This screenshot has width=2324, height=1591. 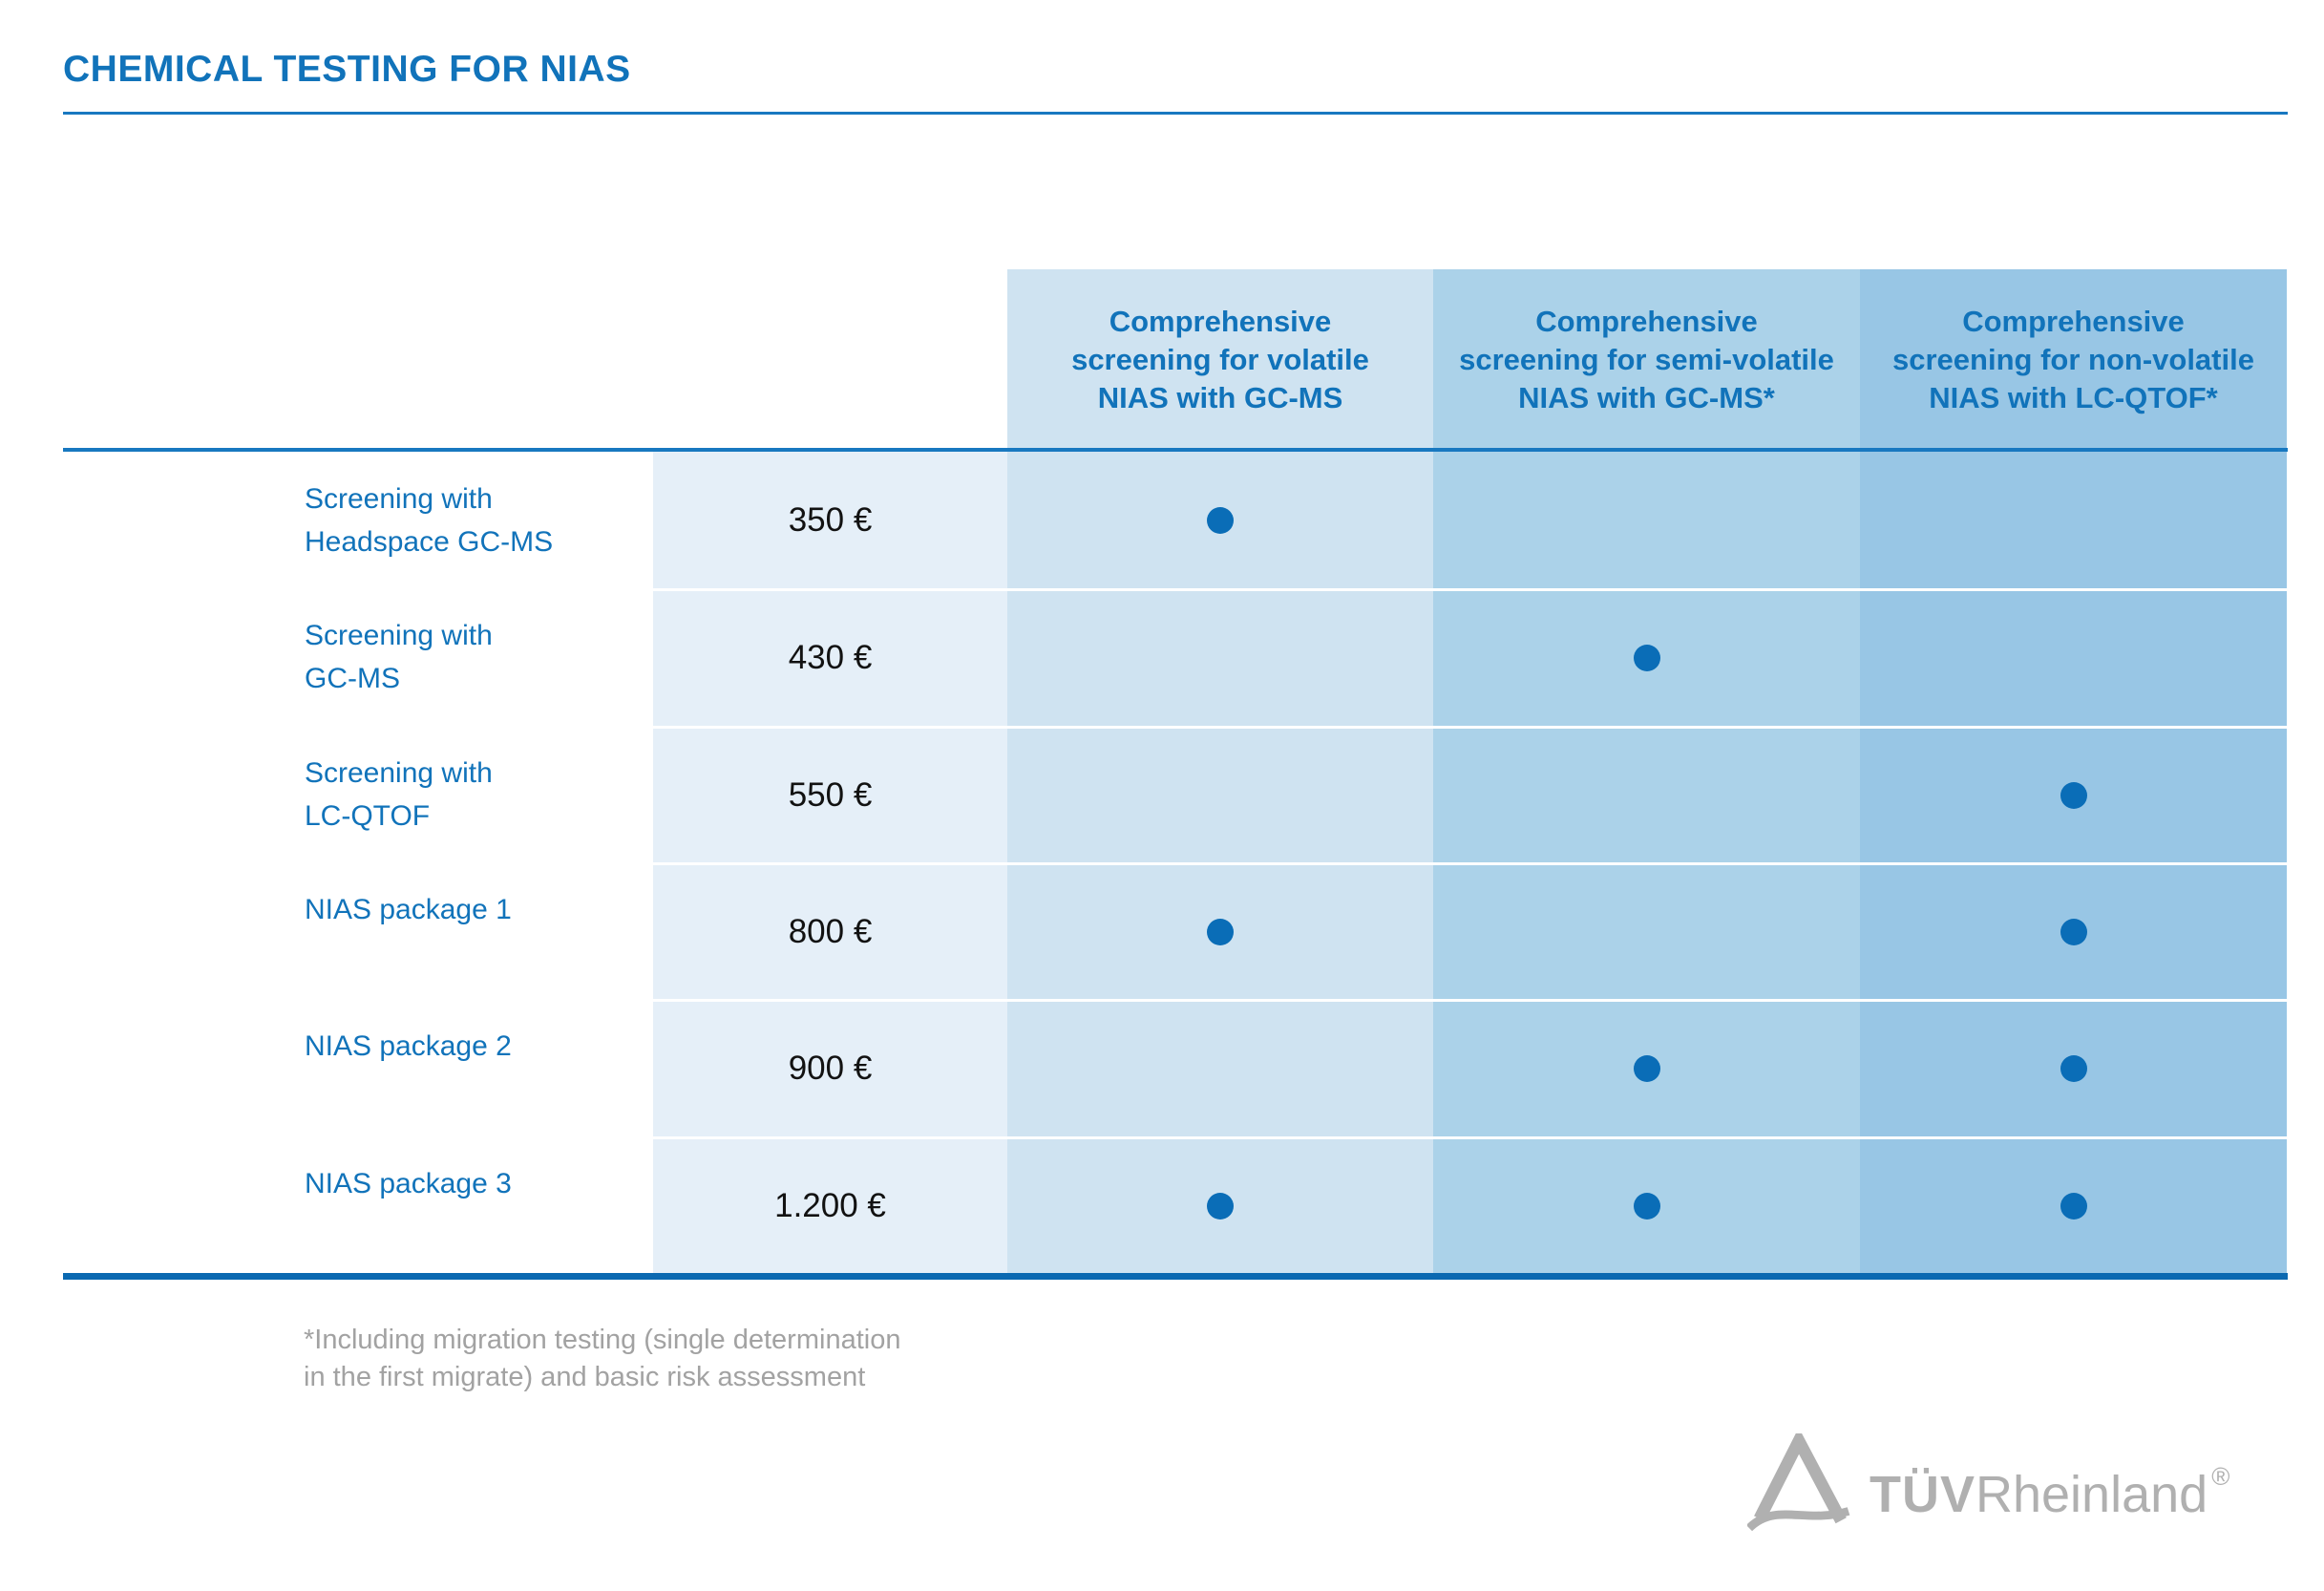 I want to click on page-title: CHEMICAL TESTING FOR NIAS, so click(x=347, y=69).